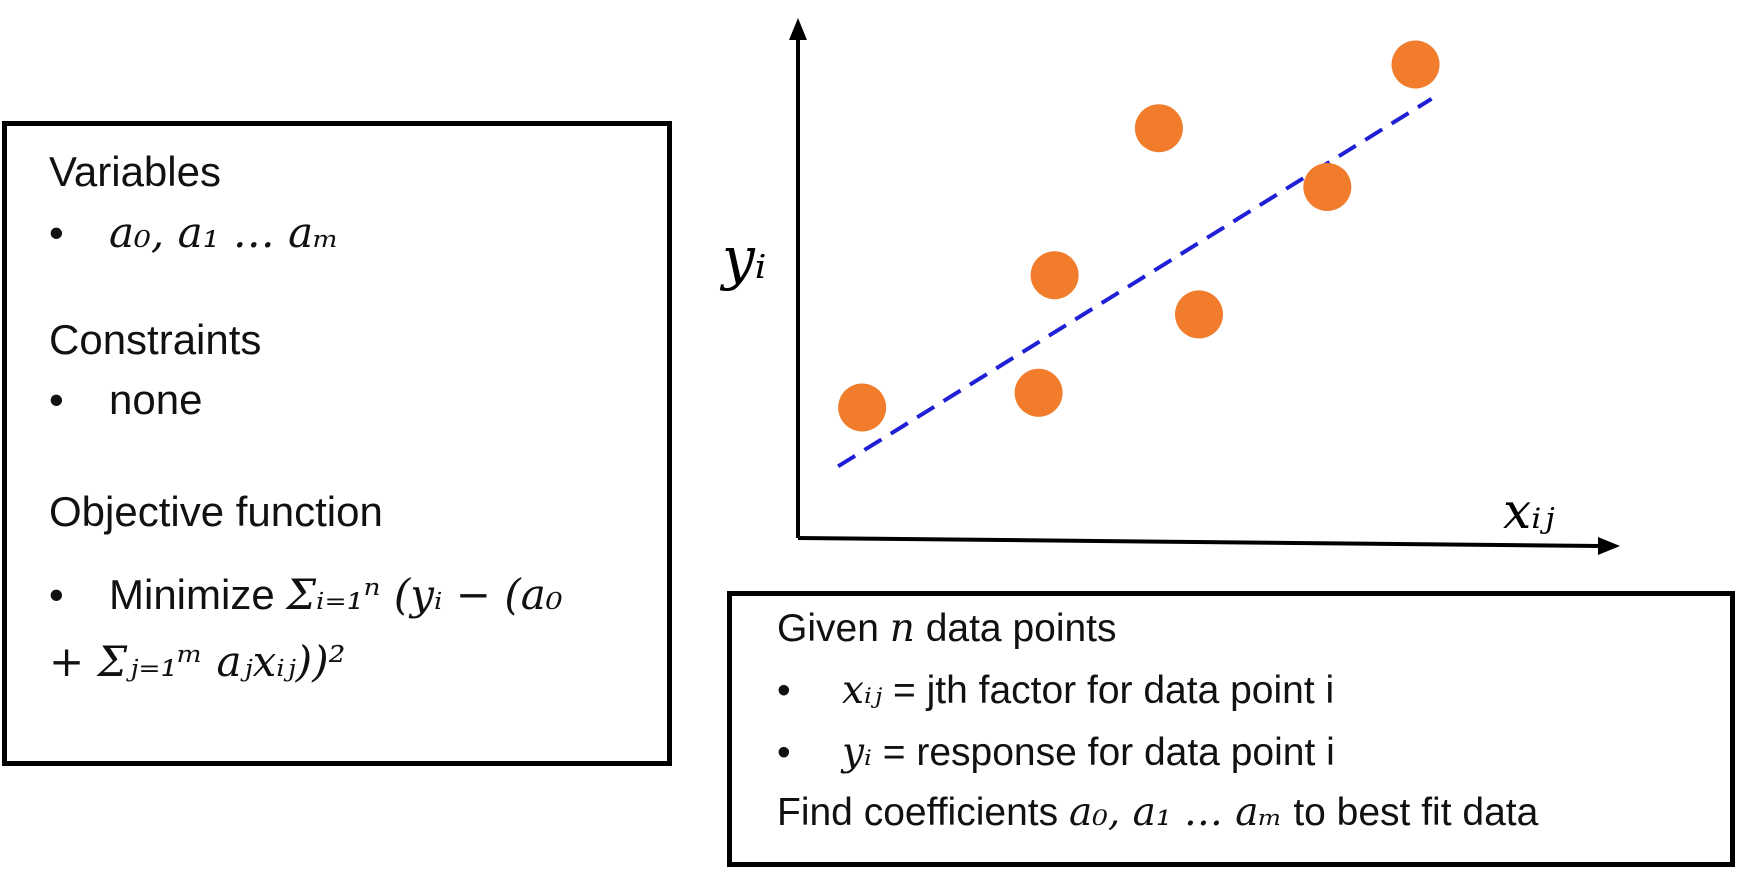 The width and height of the screenshot is (1739, 870). I want to click on x-axis-arrow-icon, so click(1609, 546).